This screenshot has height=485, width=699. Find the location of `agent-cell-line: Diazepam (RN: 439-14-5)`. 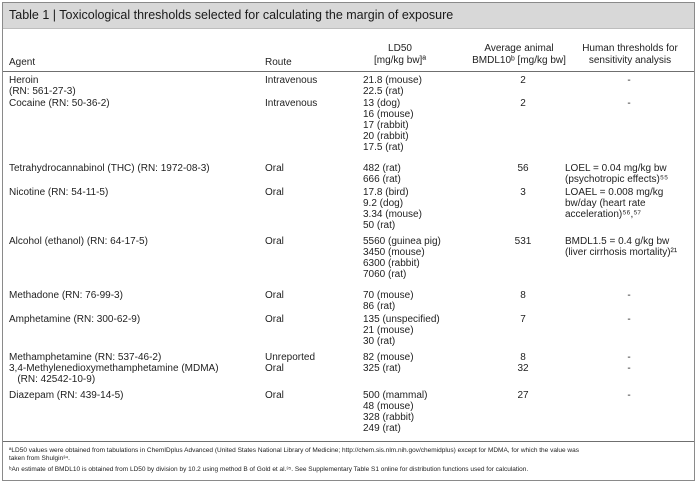

agent-cell-line: Diazepam (RN: 439-14-5) is located at coordinates (66, 395).